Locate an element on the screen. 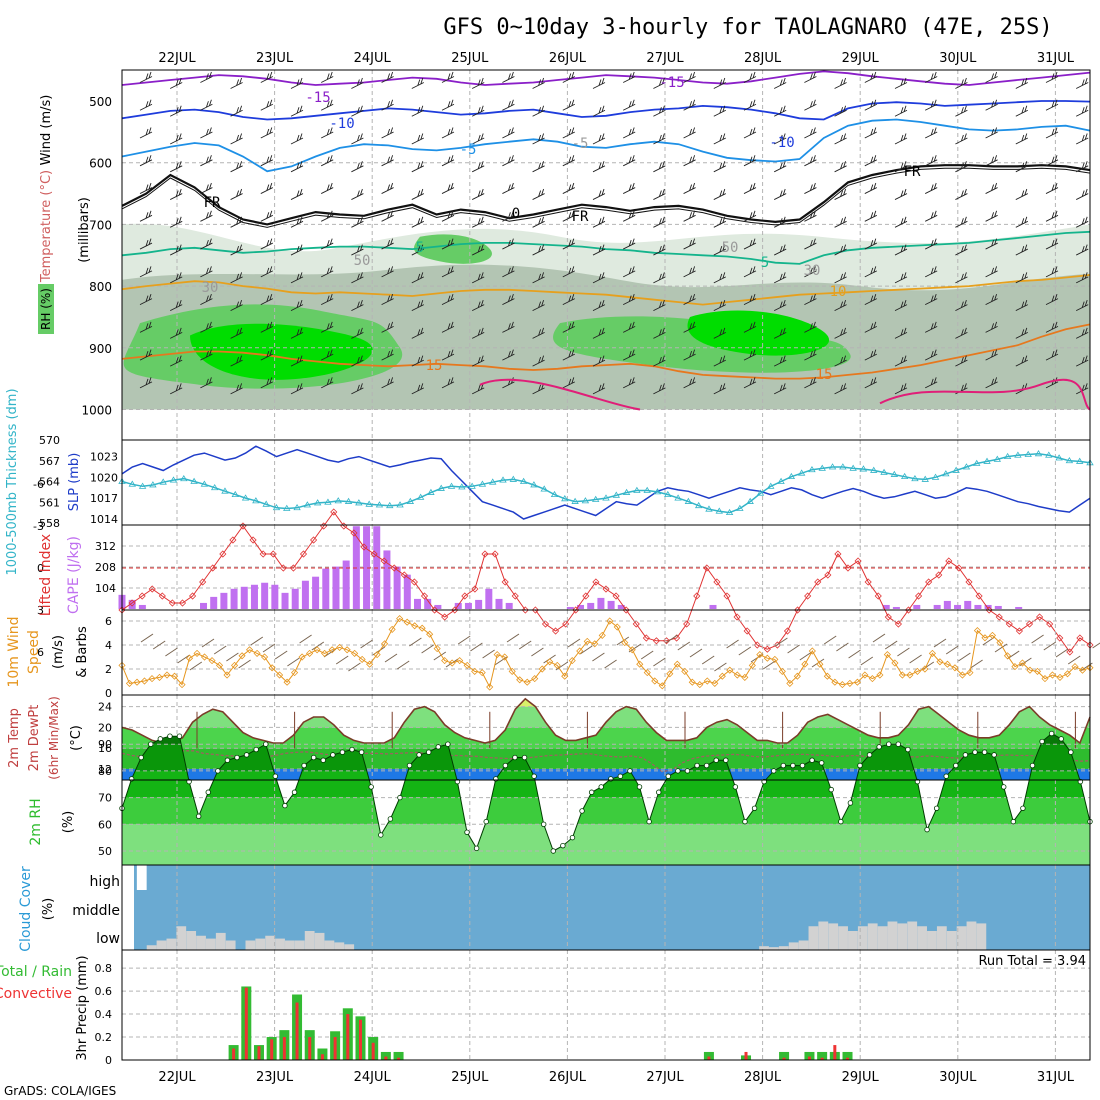  wind-ylabel-2: Speed is located at coordinates (34, 652).